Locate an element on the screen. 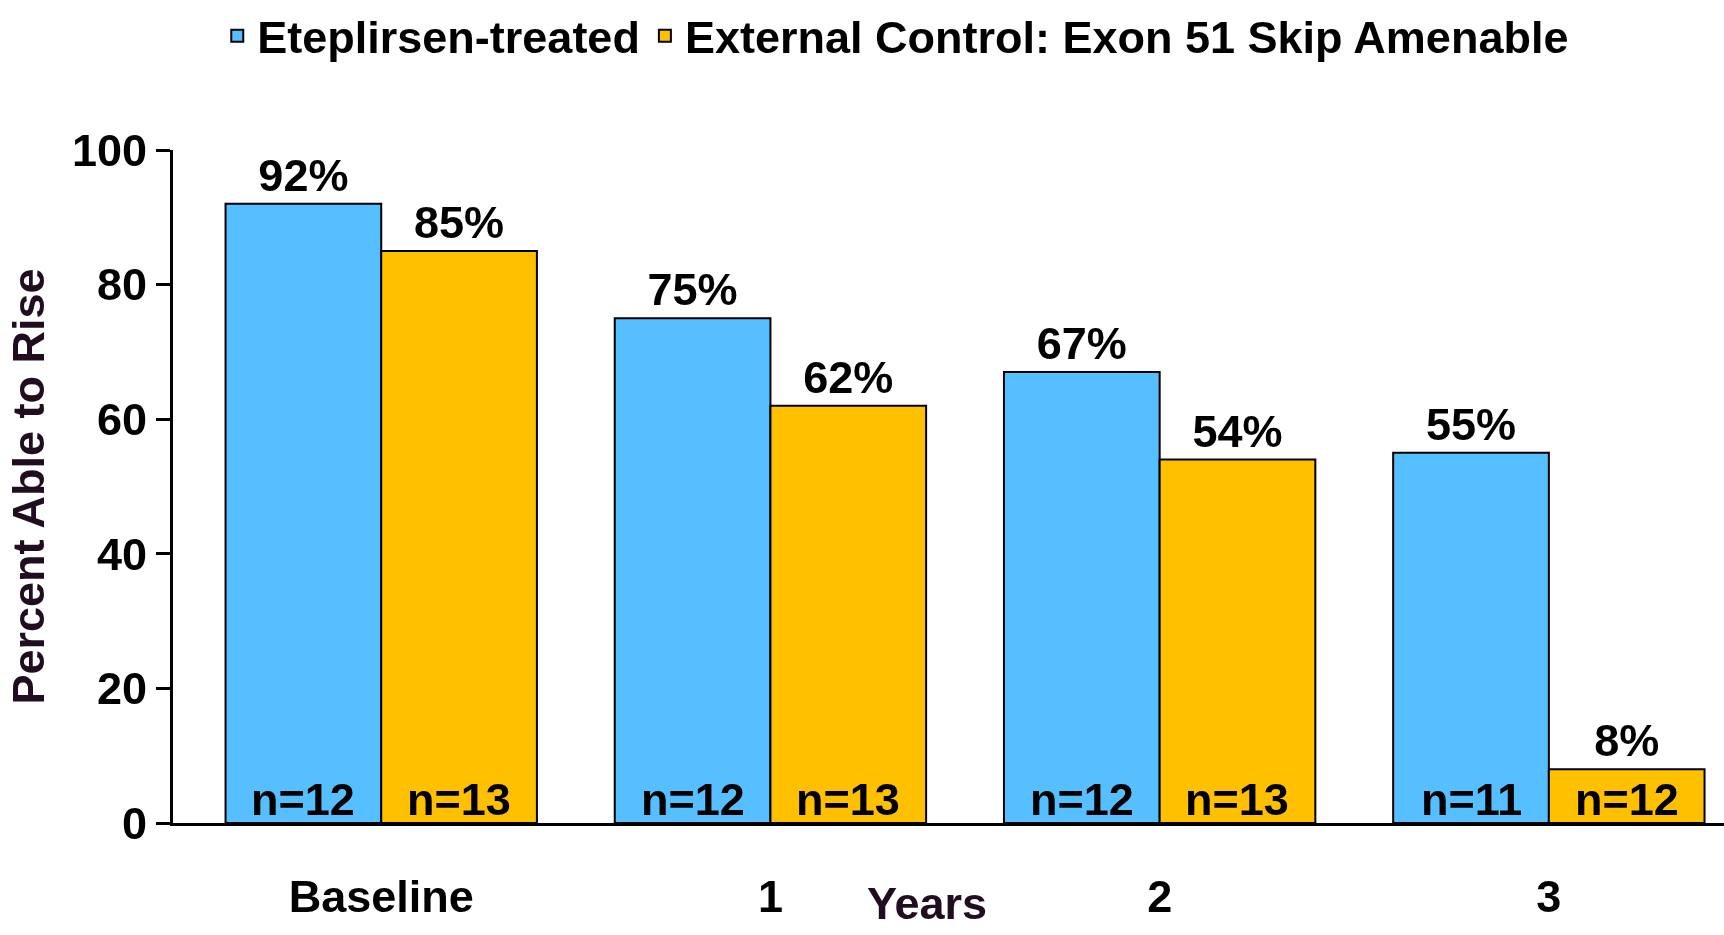 Image resolution: width=1724 pixels, height=935 pixels. x-tick-label: 2 is located at coordinates (1160, 896).